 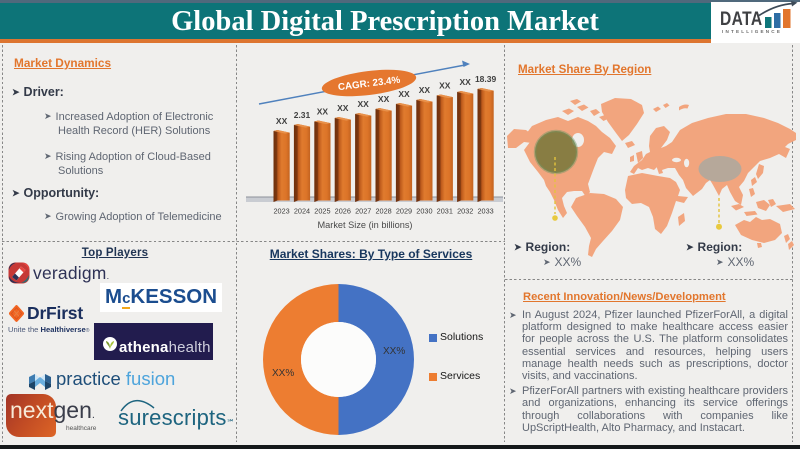 What do you see at coordinates (383, 211) in the screenshot?
I see `svg-text: 2028` at bounding box center [383, 211].